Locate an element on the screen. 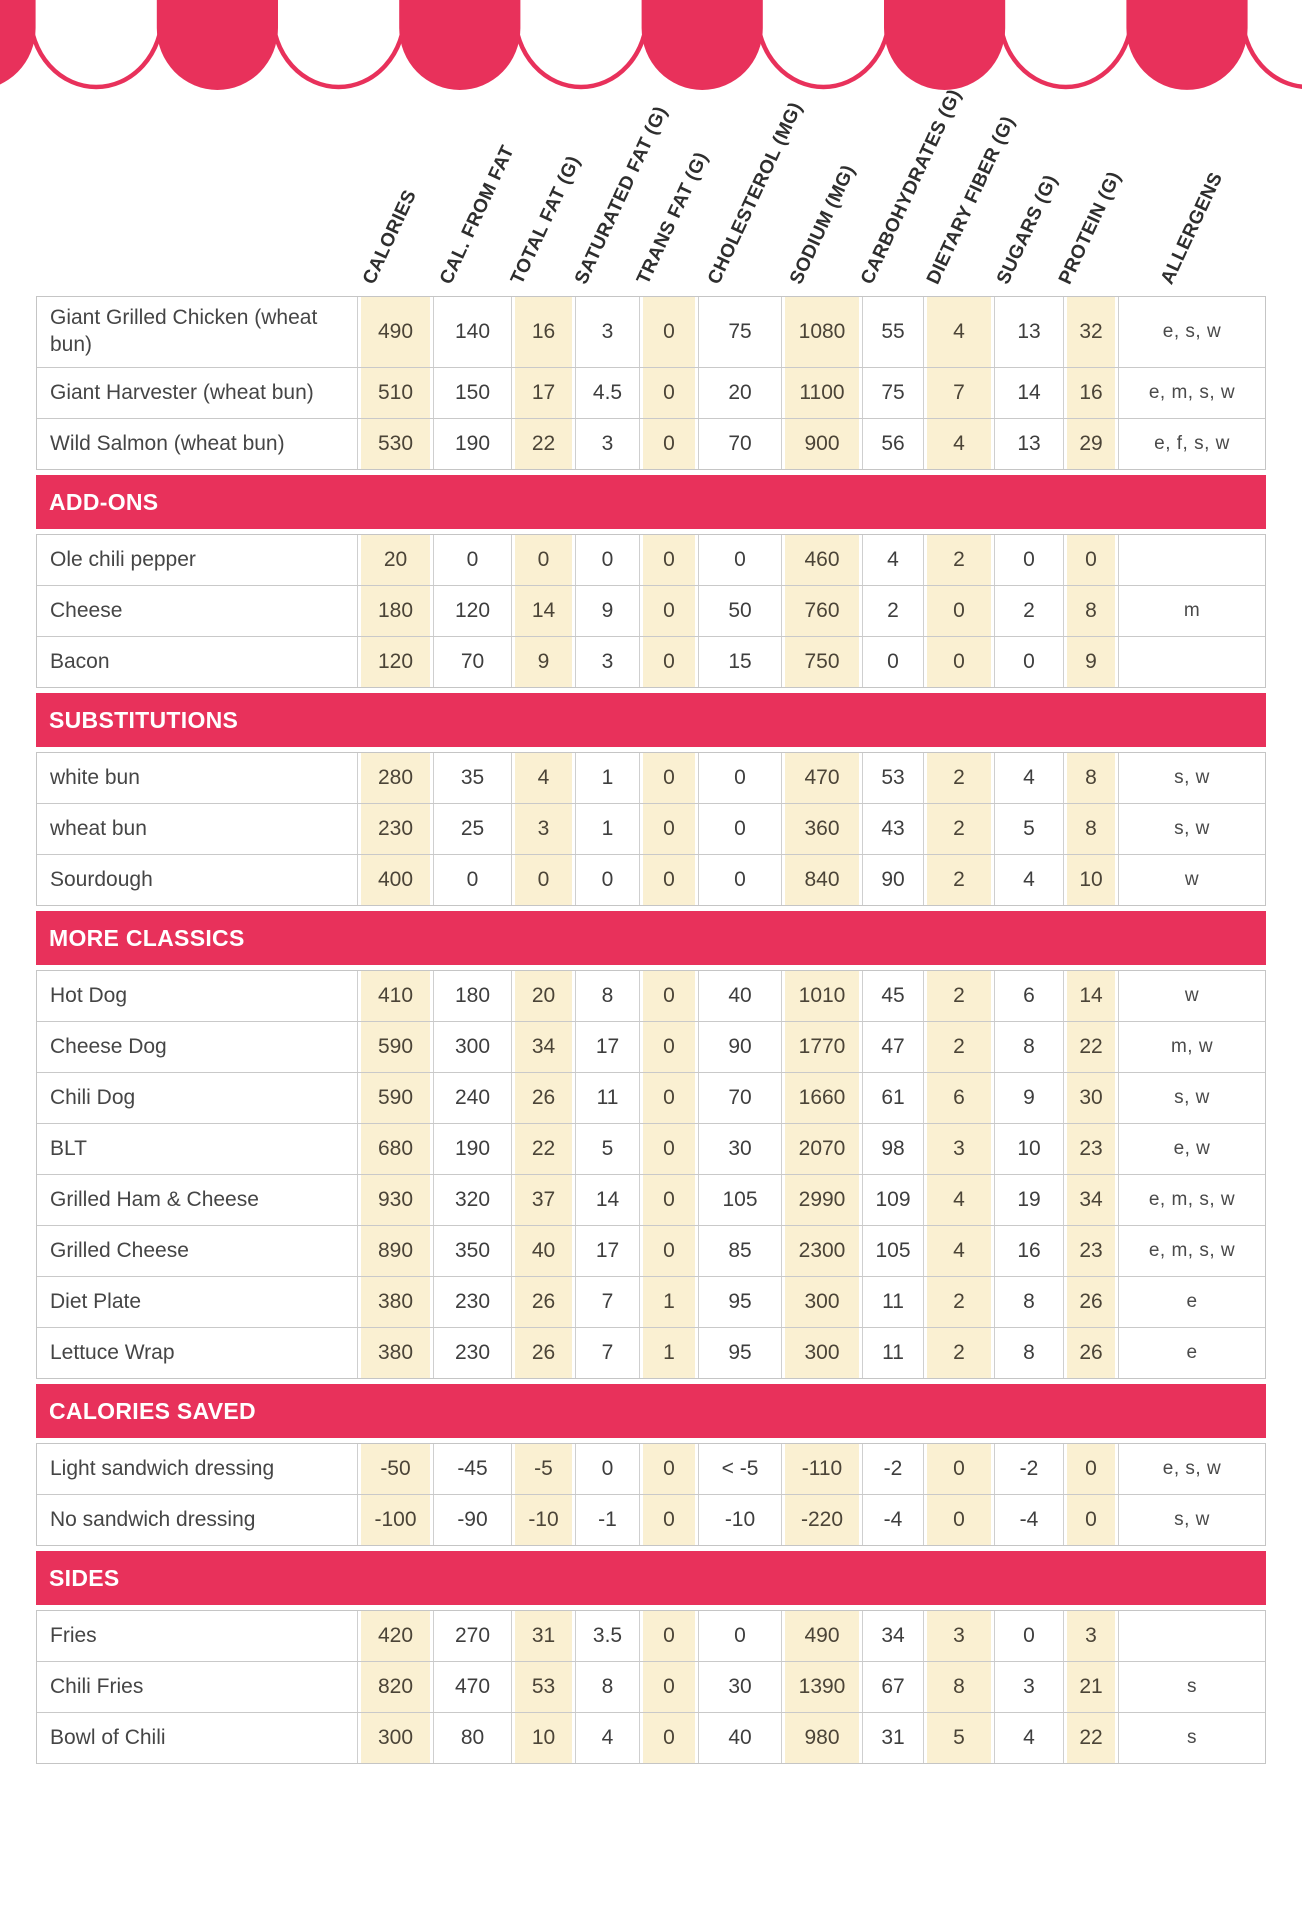  value-cell: 2300 is located at coordinates (821, 1251).